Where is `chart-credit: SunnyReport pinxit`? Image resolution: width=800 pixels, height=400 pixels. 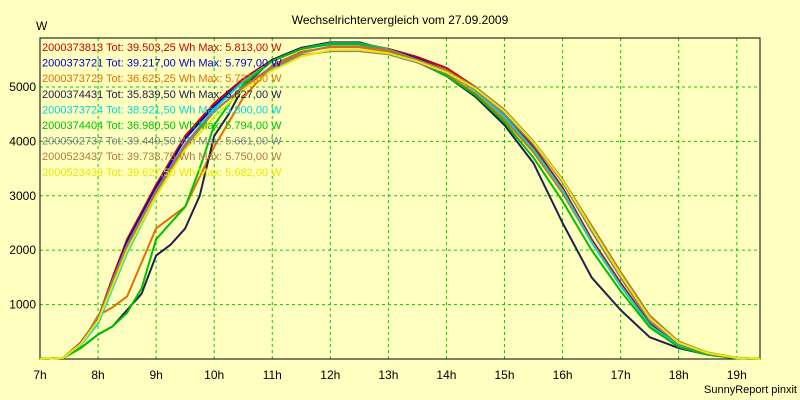
chart-credit: SunnyReport pinxit is located at coordinates (750, 390).